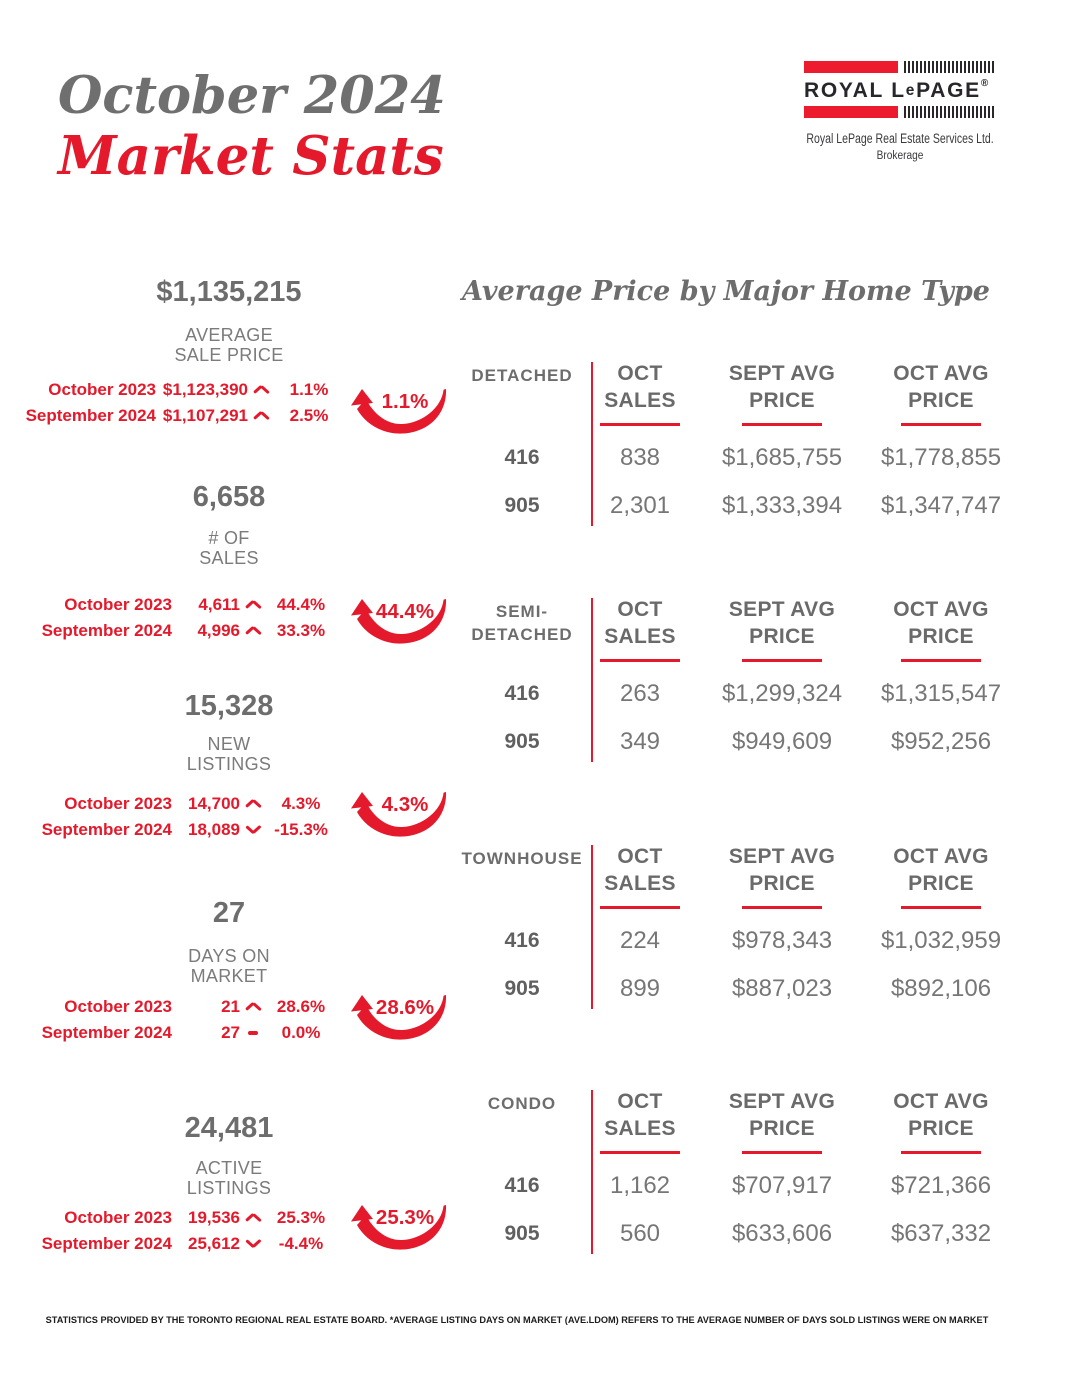 Image resolution: width=1066 pixels, height=1380 pixels. I want to click on logo-red-bar-icon, so click(851, 67).